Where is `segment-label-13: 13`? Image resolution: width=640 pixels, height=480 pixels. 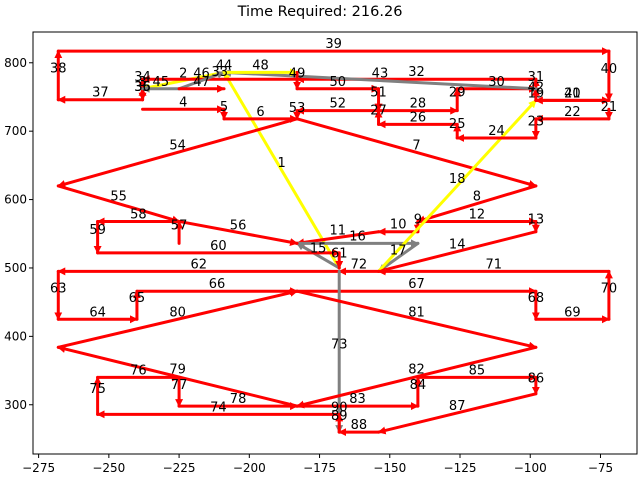
segment-label-13: 13 is located at coordinates (536, 220).